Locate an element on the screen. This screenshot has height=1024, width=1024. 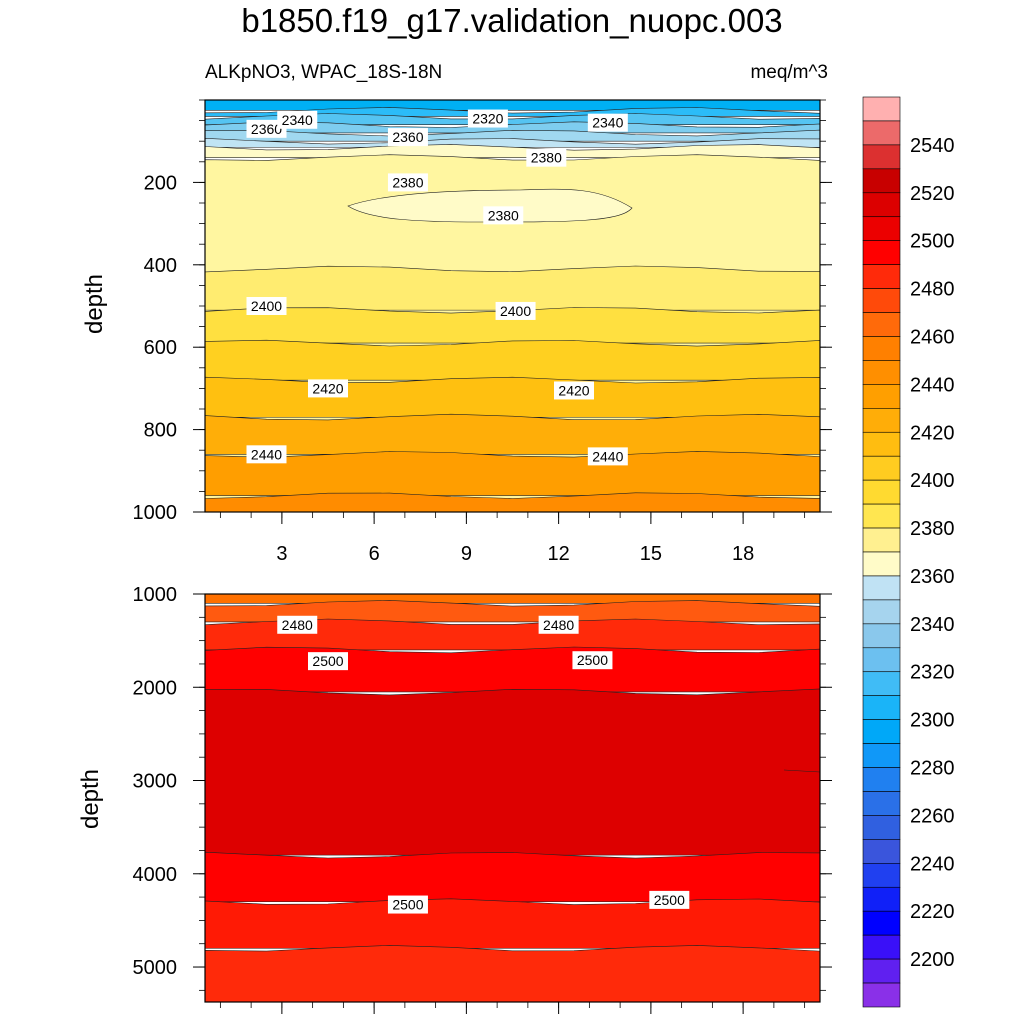
colorbar-label: 2300 is located at coordinates (932, 721).